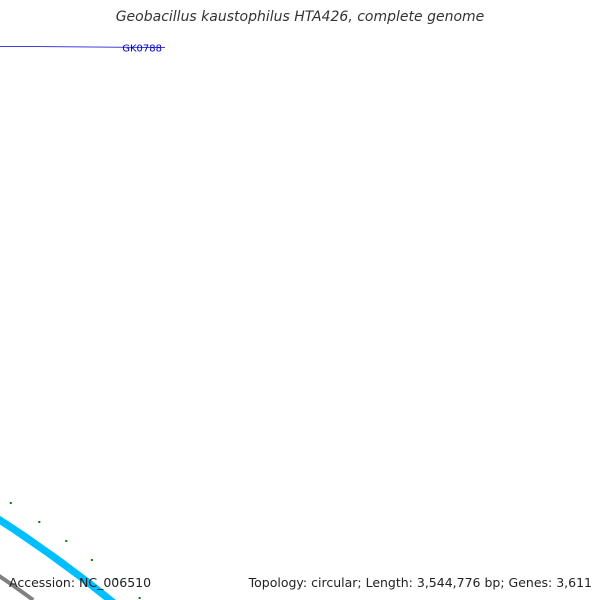  I want to click on gene-label-leader, so click(83, 46).